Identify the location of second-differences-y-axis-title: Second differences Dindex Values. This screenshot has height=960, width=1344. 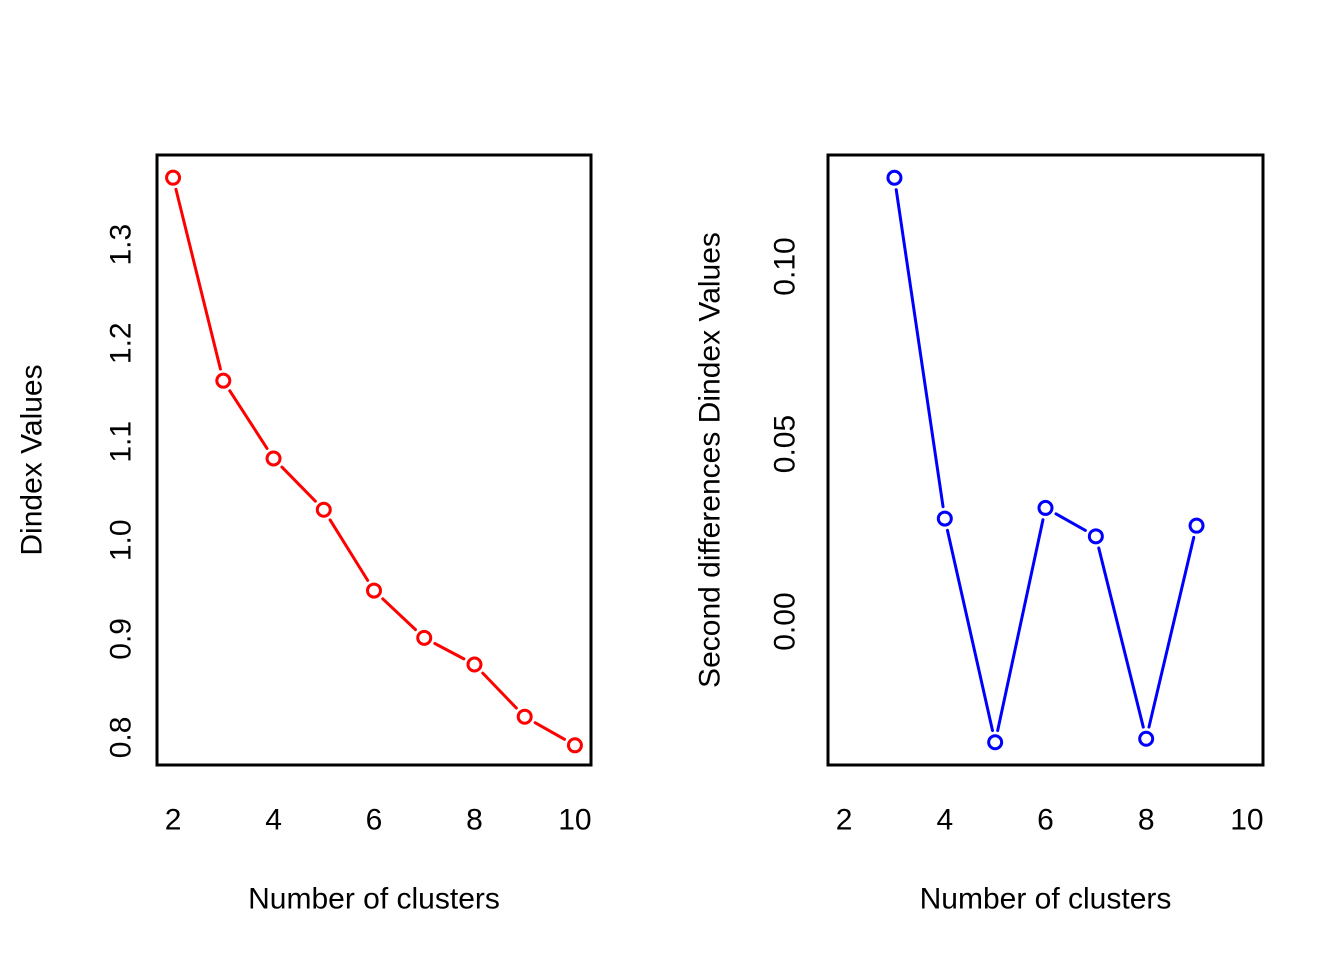
(710, 460).